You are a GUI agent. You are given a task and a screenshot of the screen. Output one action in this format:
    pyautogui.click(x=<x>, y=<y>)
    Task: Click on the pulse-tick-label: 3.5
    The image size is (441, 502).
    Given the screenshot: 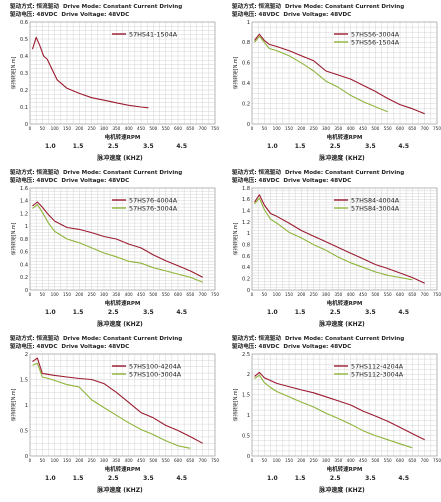 What is the action you would take?
    pyautogui.click(x=370, y=146)
    